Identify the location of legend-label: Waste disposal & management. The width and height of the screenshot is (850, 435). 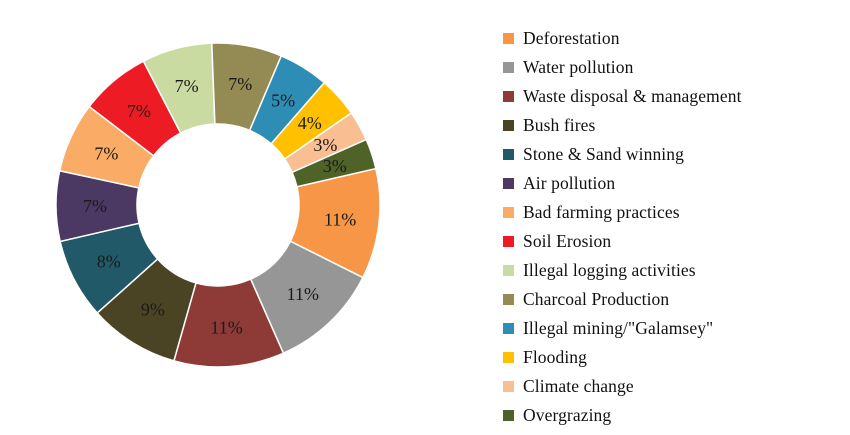
(632, 96).